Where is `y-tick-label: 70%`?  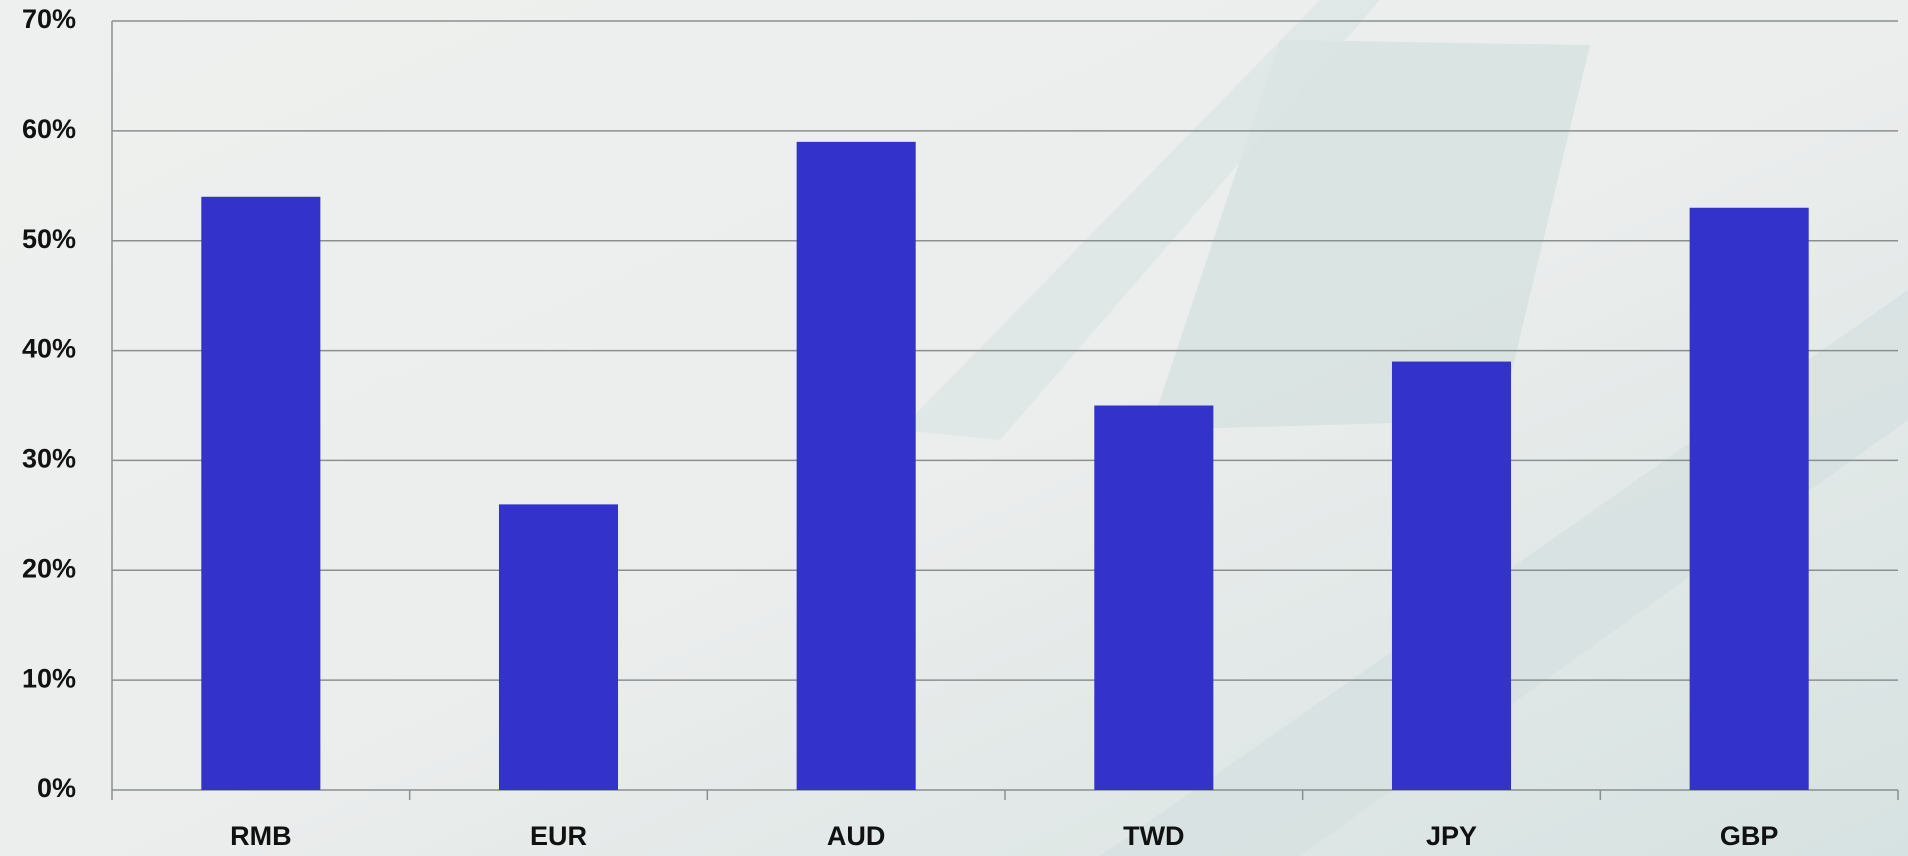
y-tick-label: 70% is located at coordinates (49, 19).